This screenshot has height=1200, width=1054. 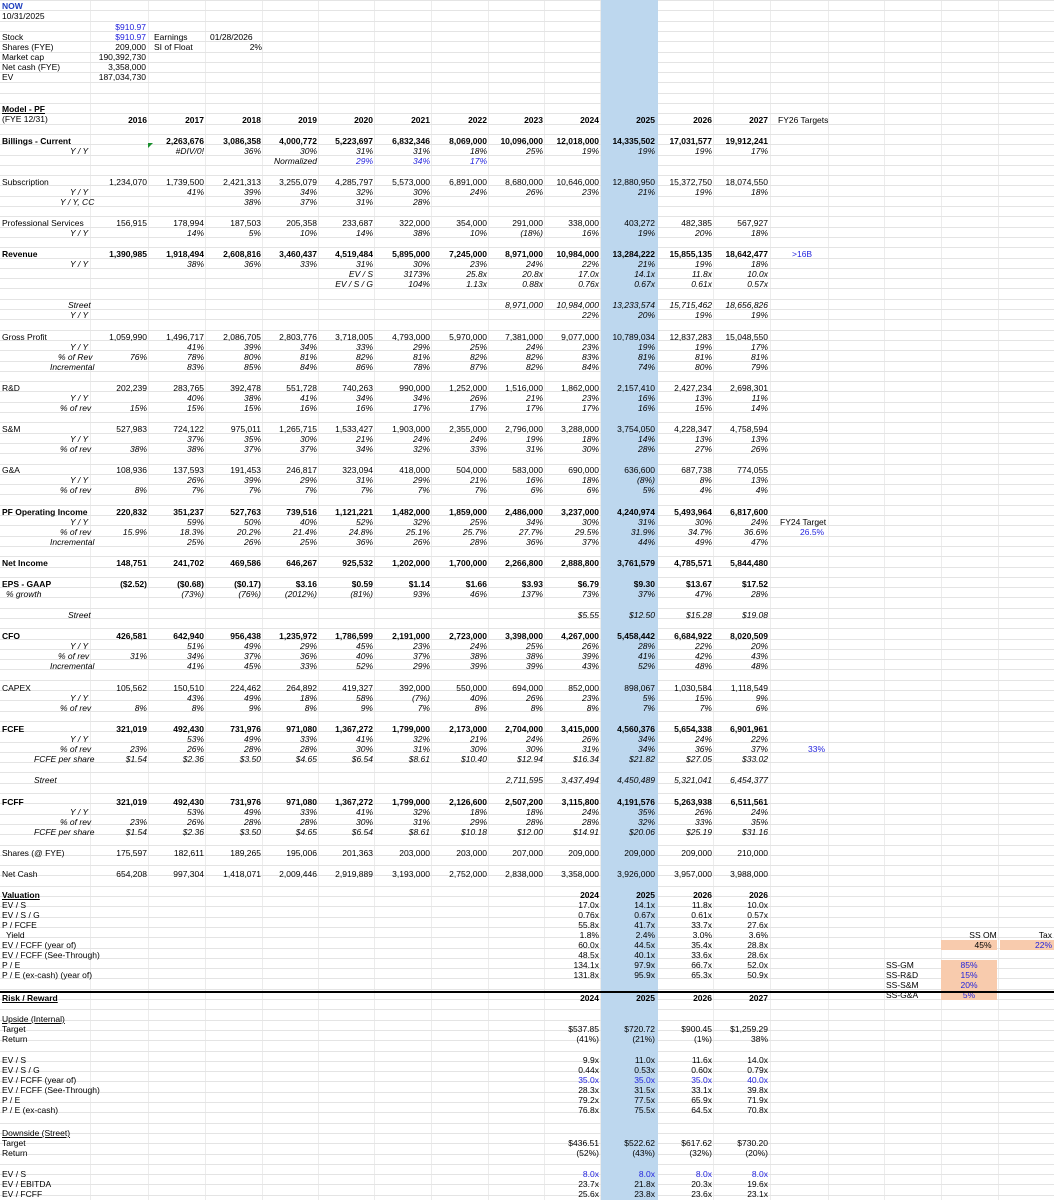 I want to click on cell-shares-2019: 195,006, so click(x=301, y=853).